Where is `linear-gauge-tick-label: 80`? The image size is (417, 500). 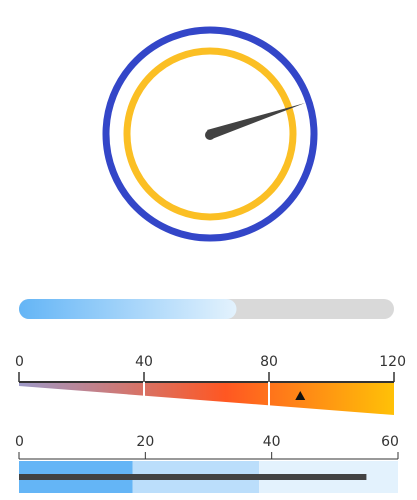 linear-gauge-tick-label: 80 is located at coordinates (269, 362).